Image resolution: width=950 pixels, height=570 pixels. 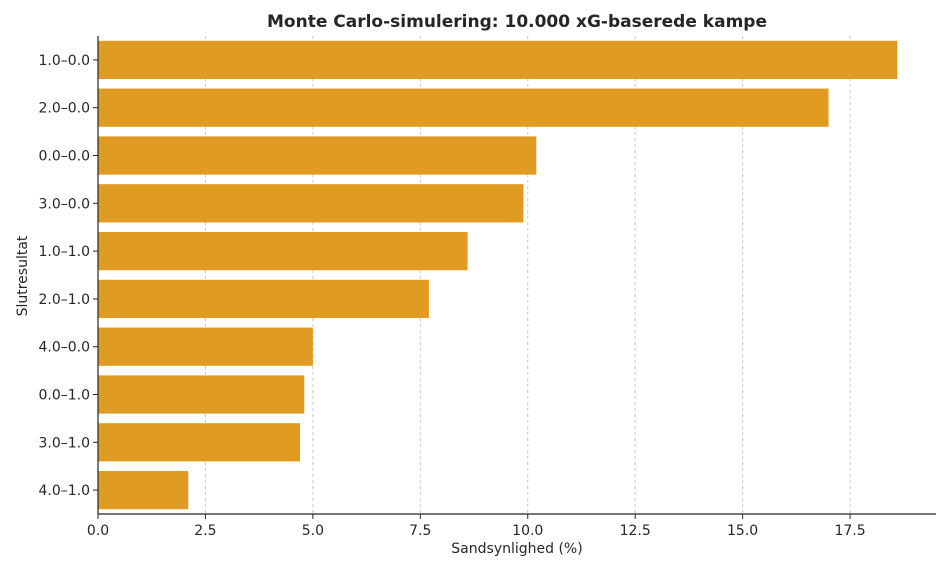 What do you see at coordinates (635, 531) in the screenshot?
I see `x-tick-label: 12.5` at bounding box center [635, 531].